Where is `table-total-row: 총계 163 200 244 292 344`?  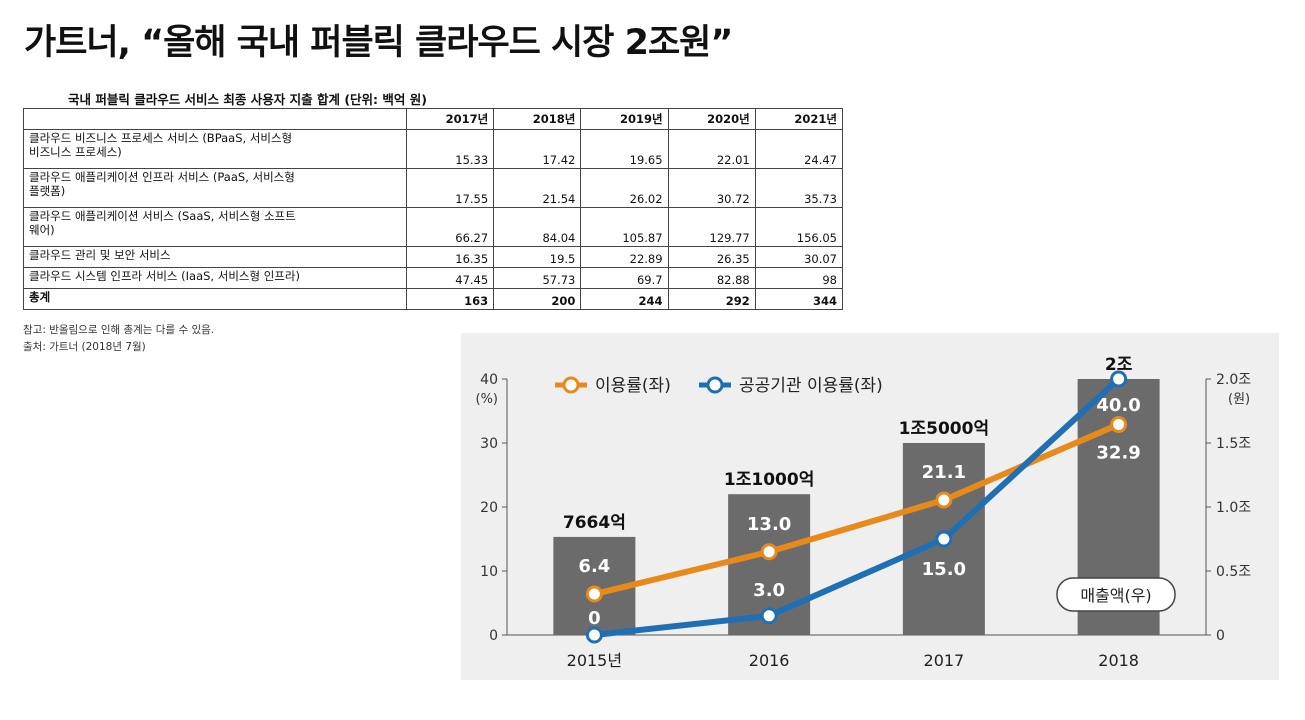
table-total-row: 총계 163 200 244 292 344 is located at coordinates (433, 299).